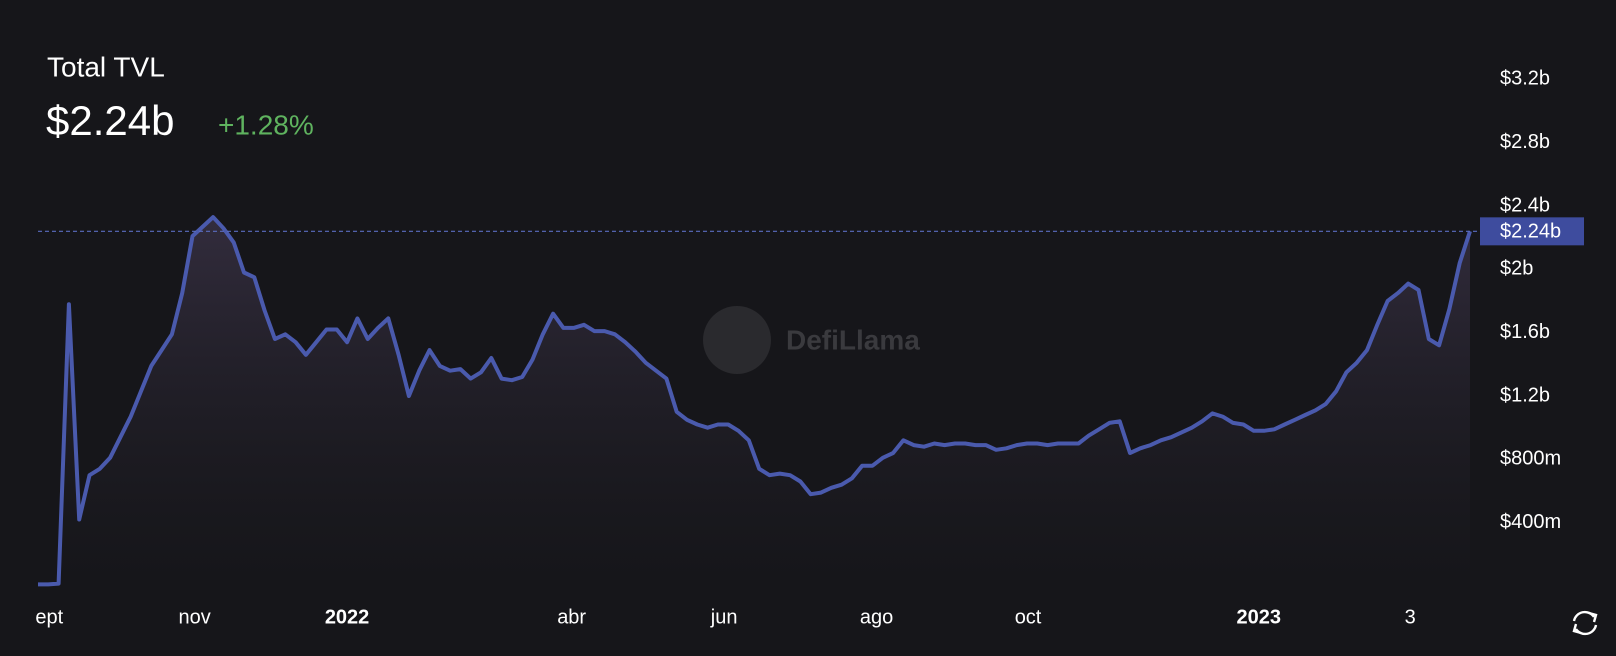 The width and height of the screenshot is (1616, 656). I want to click on change: +1.28%, so click(266, 124).